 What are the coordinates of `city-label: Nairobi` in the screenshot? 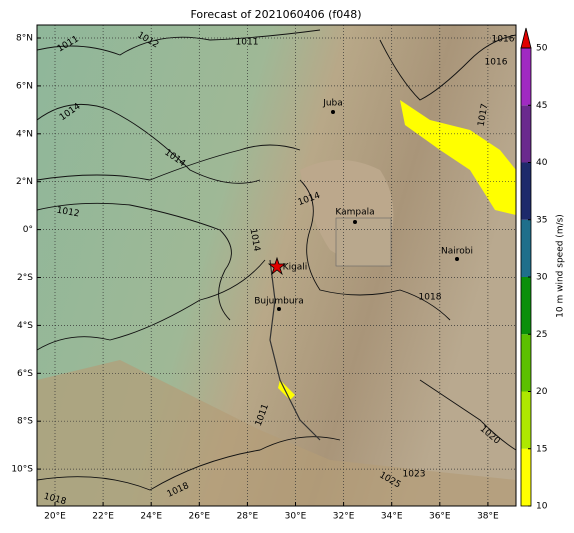 It's located at (457, 252).